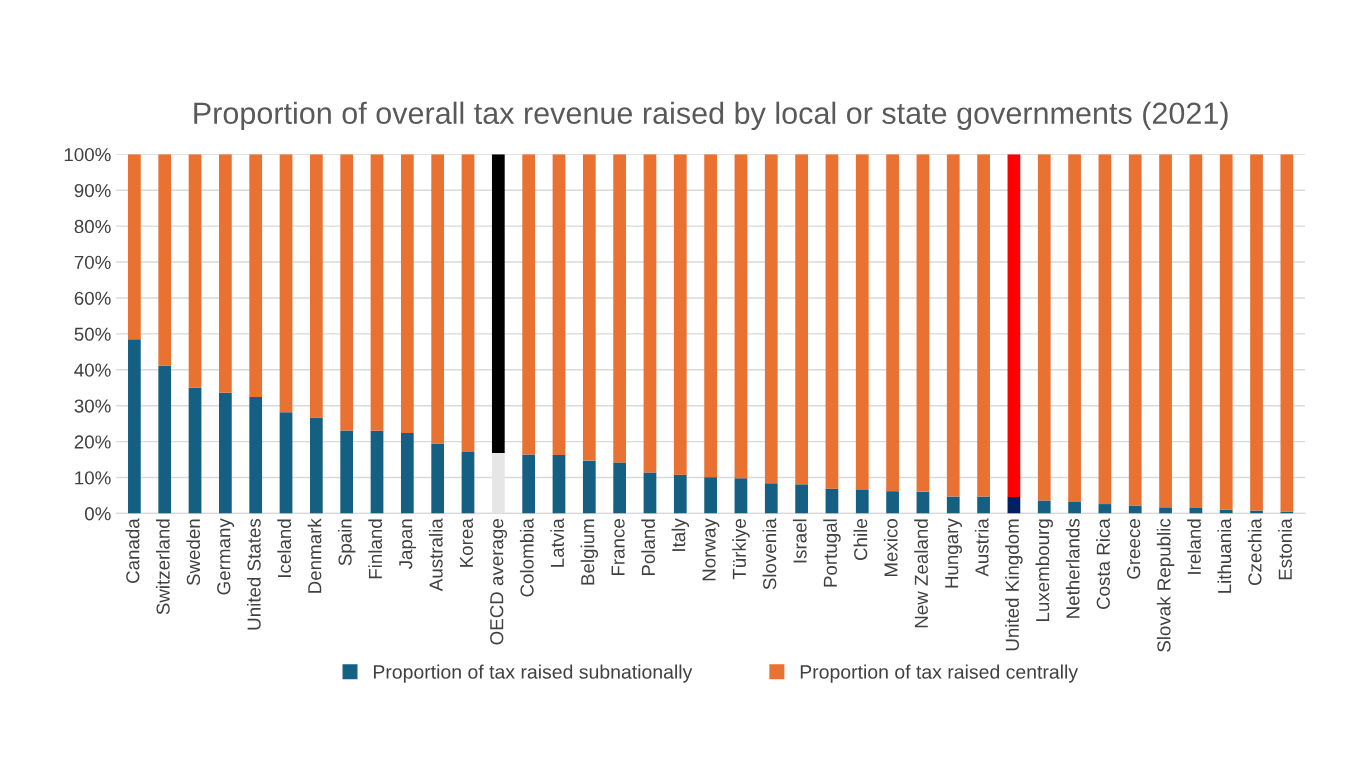 The image size is (1351, 764). Describe the element at coordinates (499, 582) in the screenshot. I see `x-tick-label: OECD average` at that location.